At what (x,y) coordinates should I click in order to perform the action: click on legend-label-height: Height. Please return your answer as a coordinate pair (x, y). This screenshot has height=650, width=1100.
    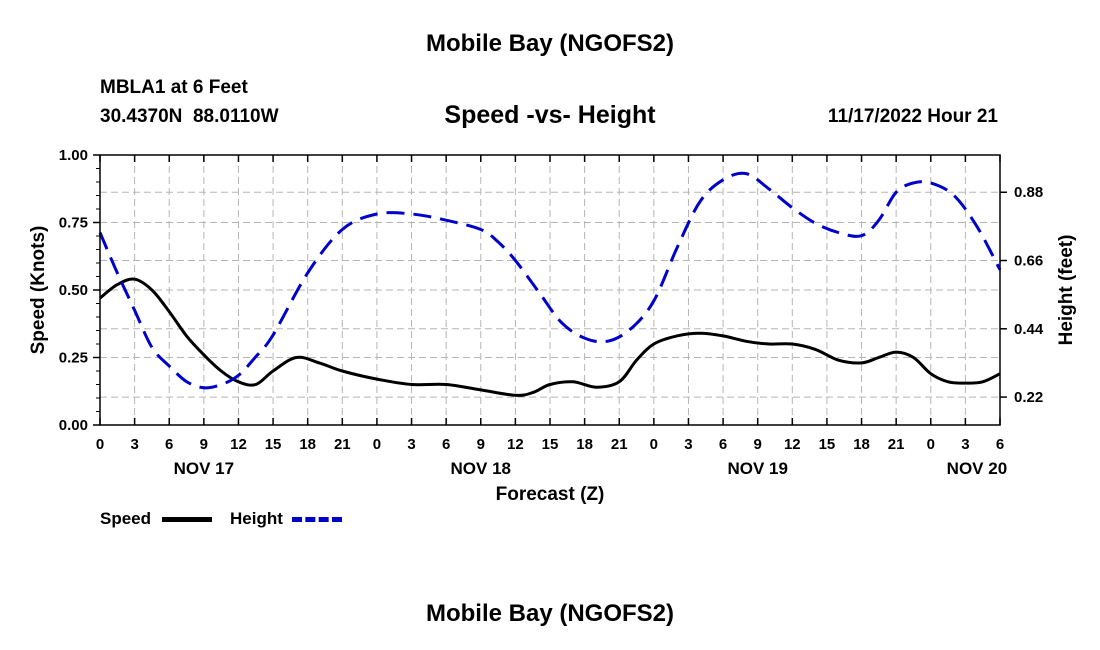
    Looking at the image, I should click on (256, 518).